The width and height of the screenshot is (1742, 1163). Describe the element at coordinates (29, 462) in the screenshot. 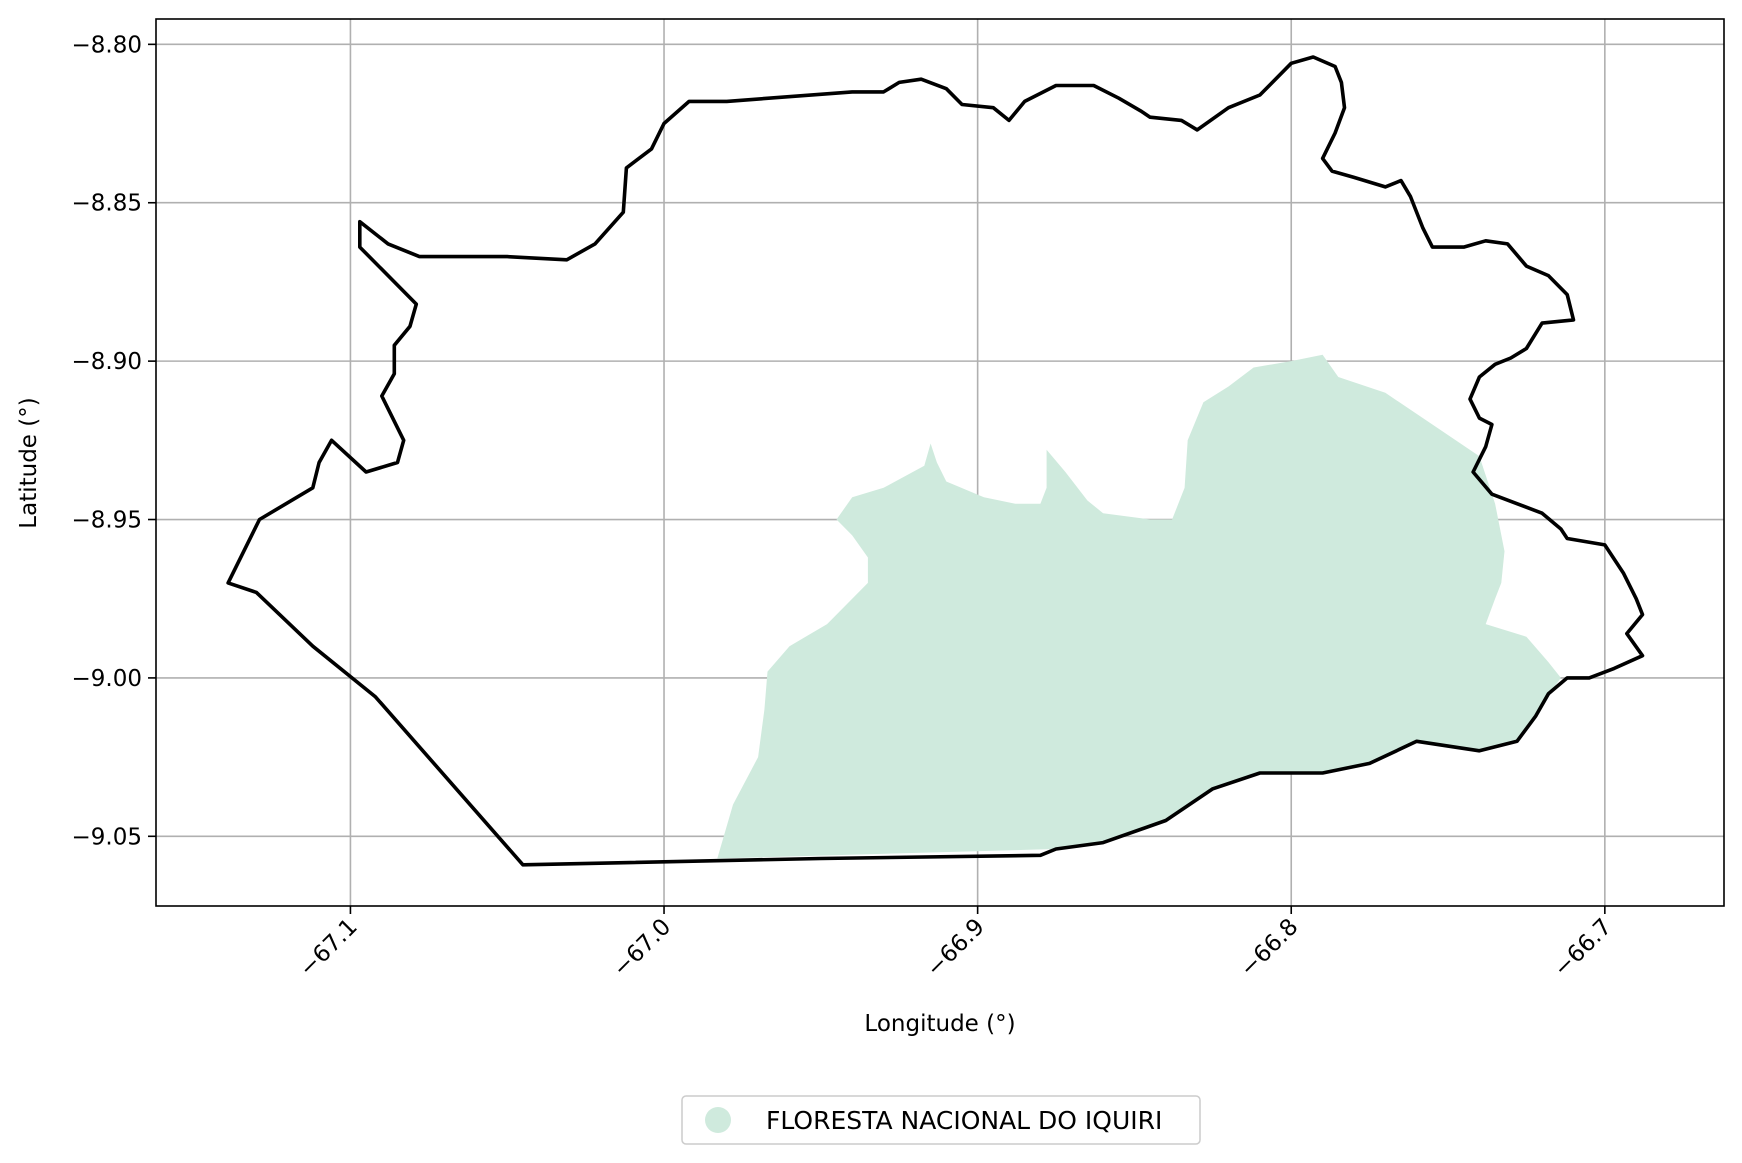

I see `y-axis-label: Latitude (°)` at that location.